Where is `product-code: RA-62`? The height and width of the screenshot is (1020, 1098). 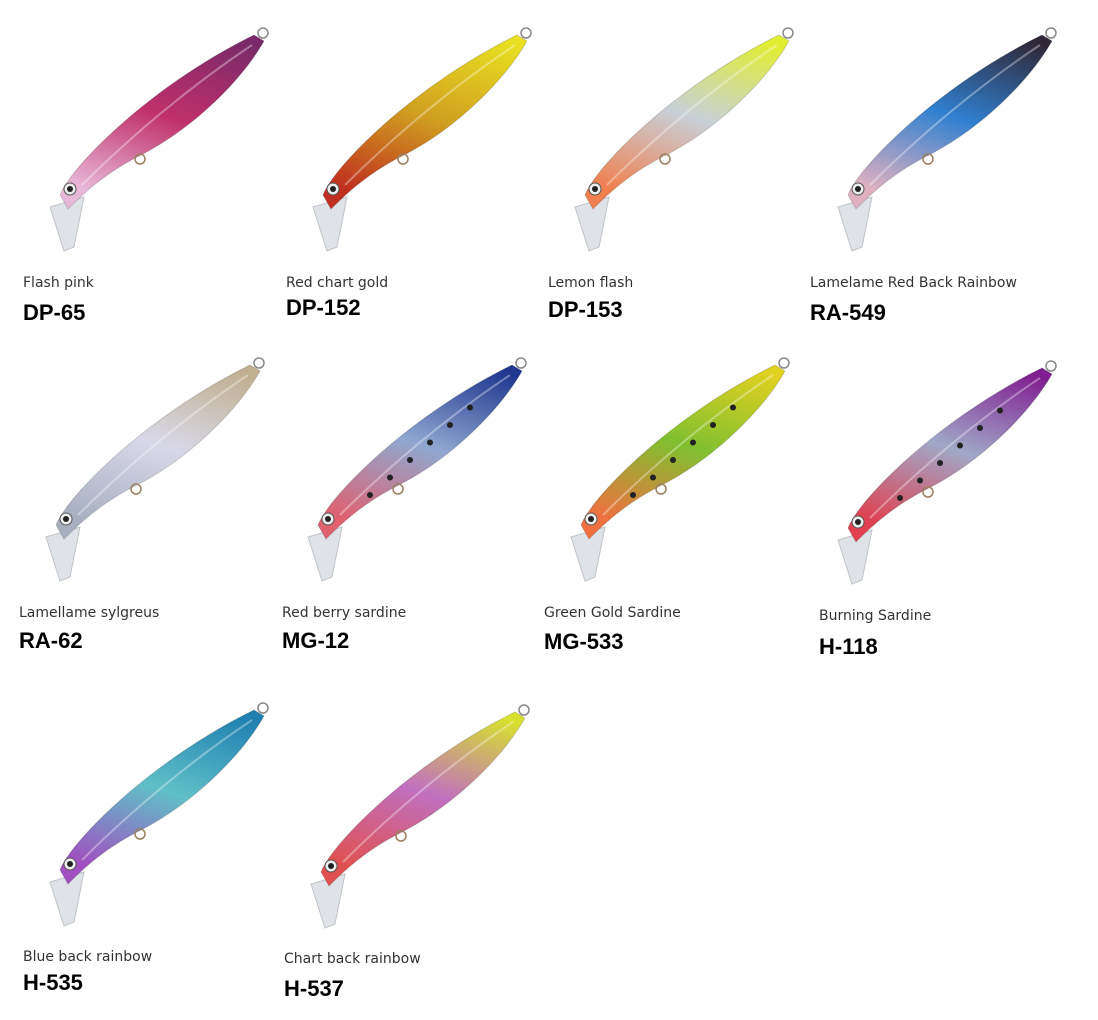
product-code: RA-62 is located at coordinates (51, 640).